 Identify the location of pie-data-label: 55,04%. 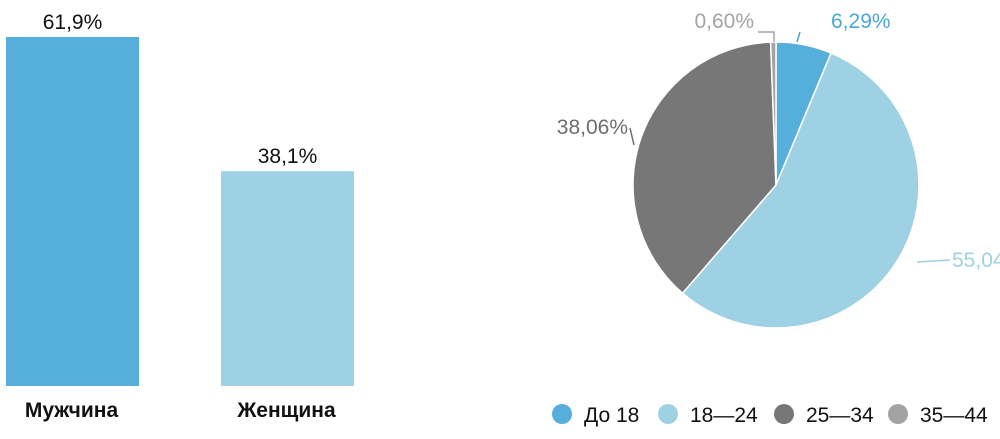
(976, 260).